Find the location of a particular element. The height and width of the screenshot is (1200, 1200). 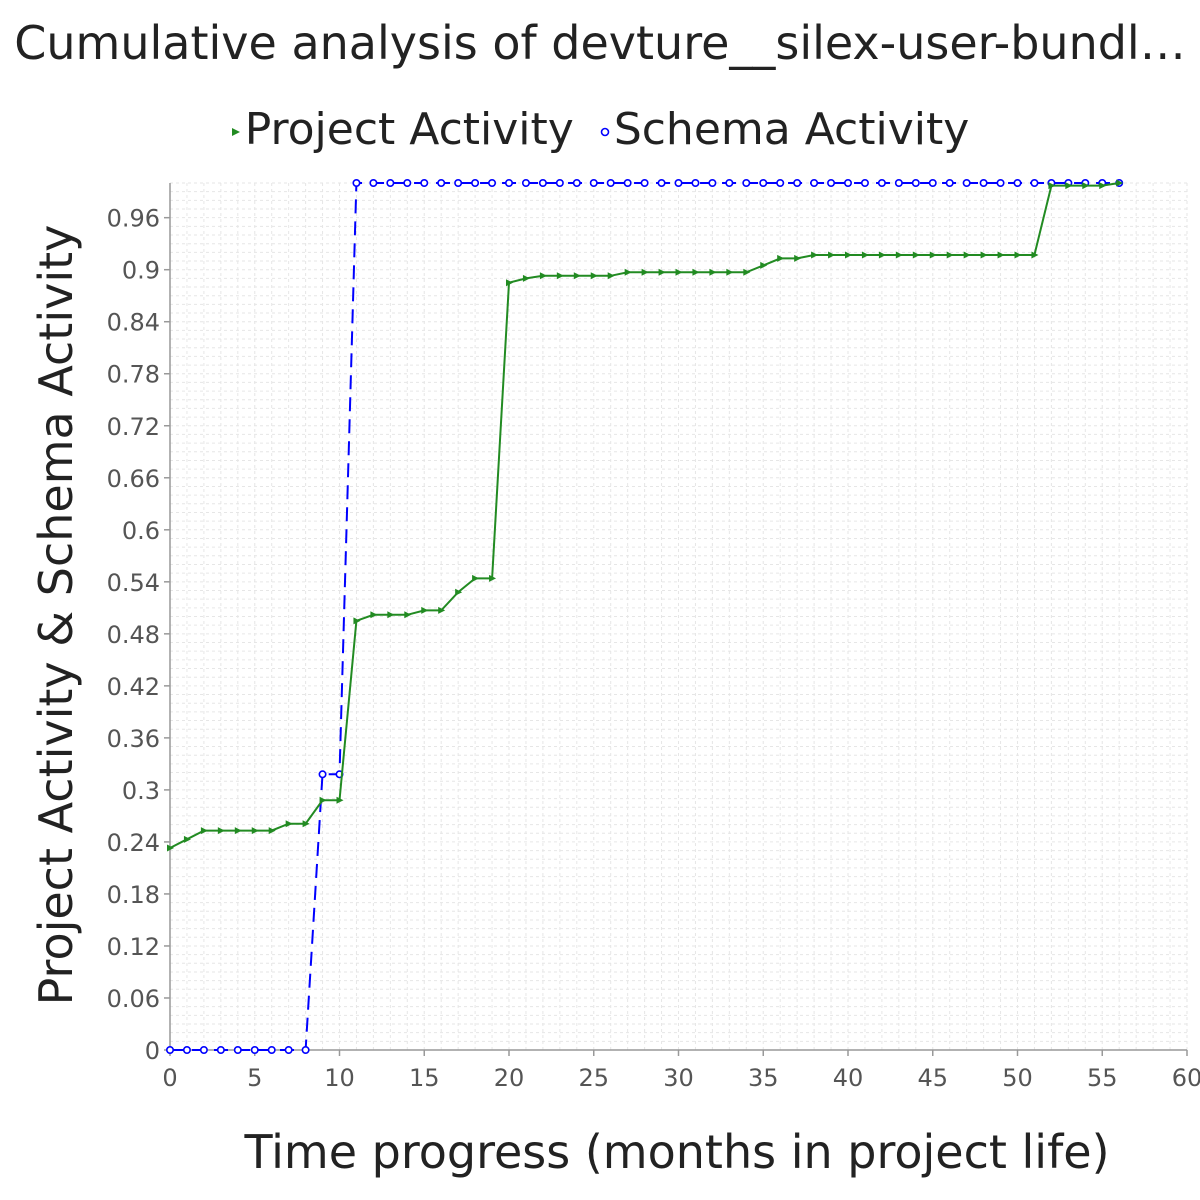

y-tick-label: 0.84 is located at coordinates (133, 323).